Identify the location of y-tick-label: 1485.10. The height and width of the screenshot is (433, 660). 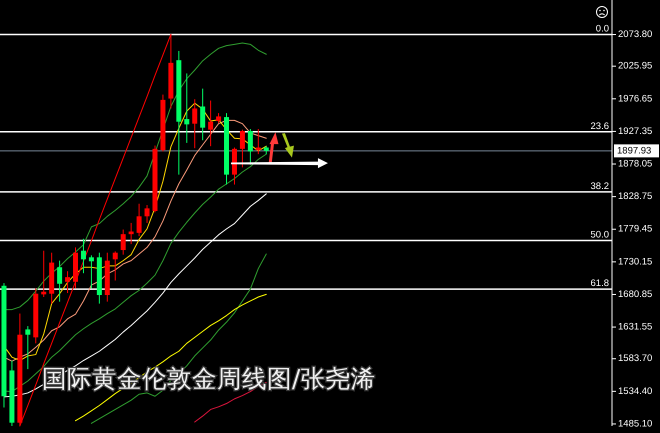
(635, 424).